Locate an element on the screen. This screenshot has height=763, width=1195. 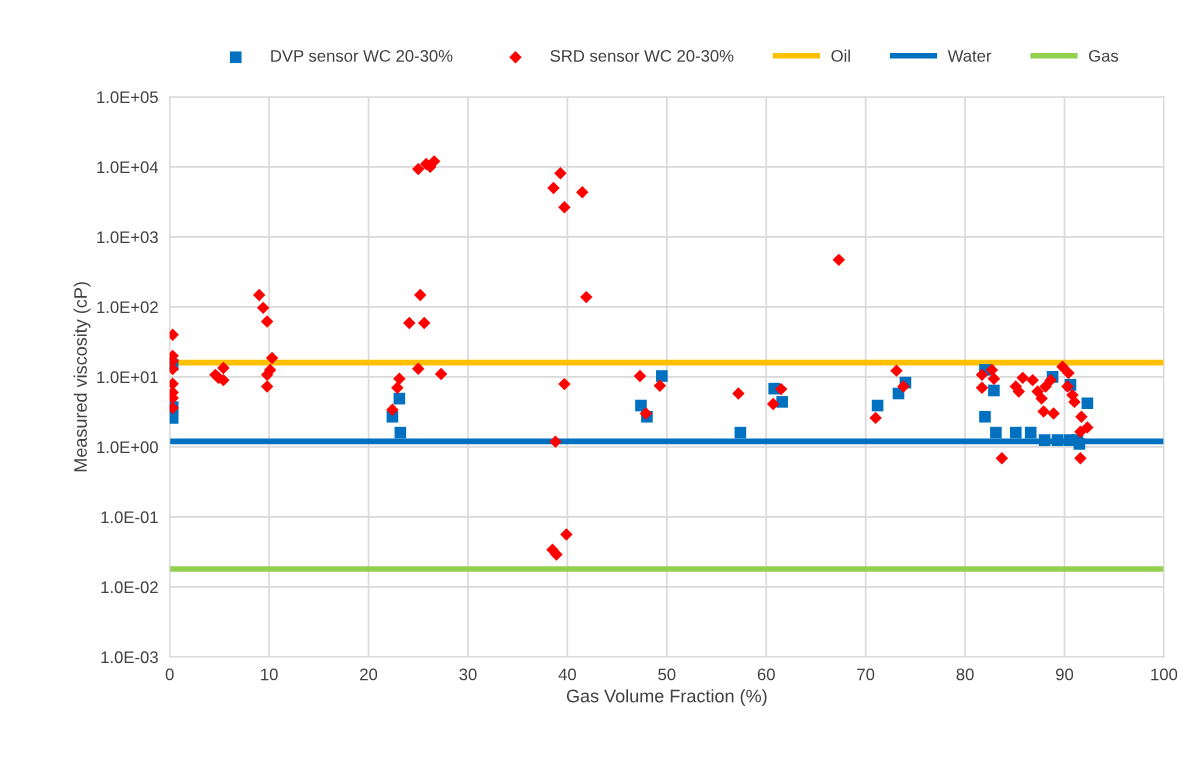
y-tick-label: 1.0E-03 is located at coordinates (129, 657).